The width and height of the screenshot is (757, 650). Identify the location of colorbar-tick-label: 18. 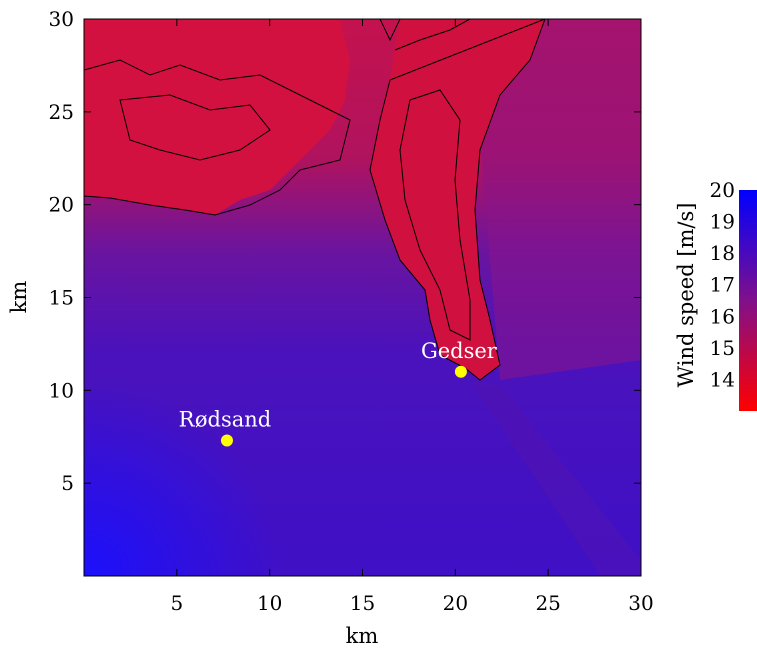
(722, 253).